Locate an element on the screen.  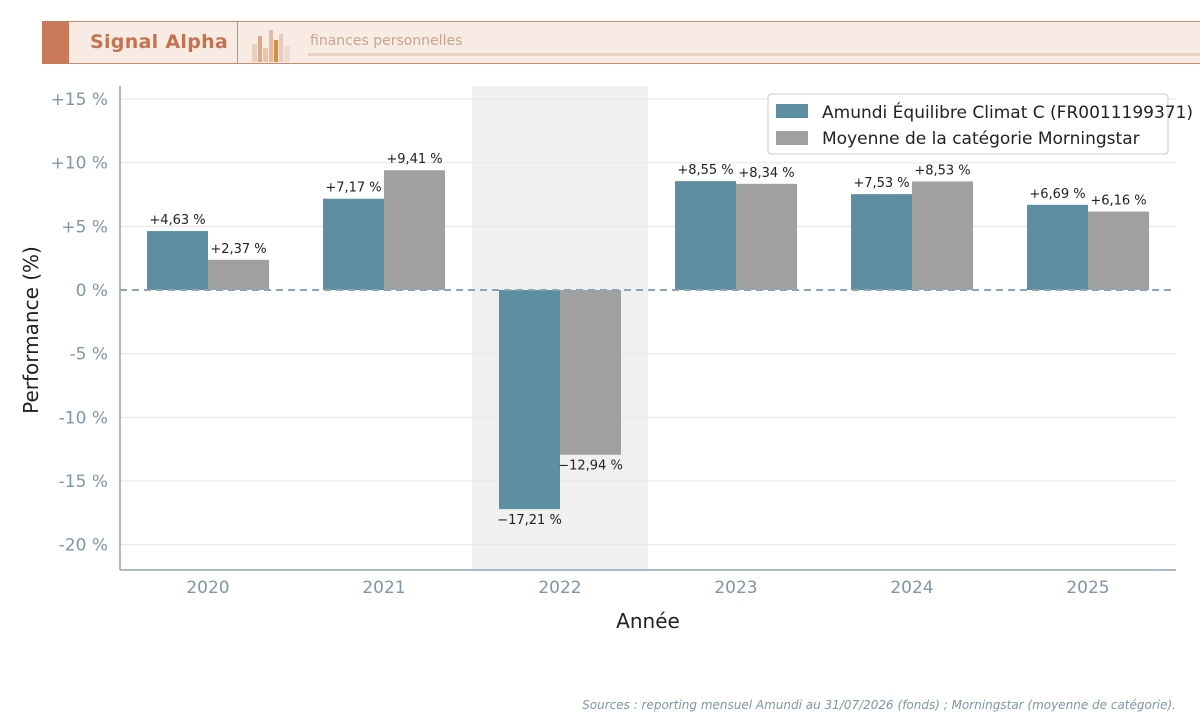
bar-category-2024 is located at coordinates (942, 235).